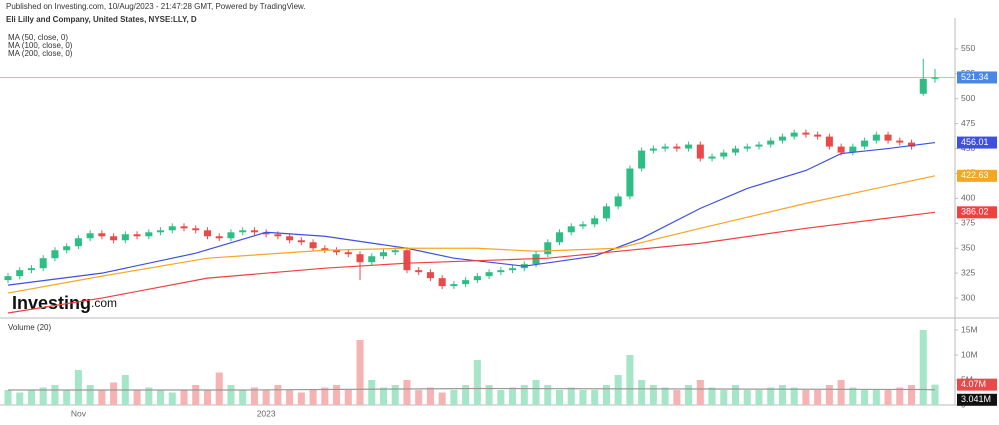 Image resolution: width=999 pixels, height=425 pixels. What do you see at coordinates (79, 413) in the screenshot?
I see `x-tick-label: Nov` at bounding box center [79, 413].